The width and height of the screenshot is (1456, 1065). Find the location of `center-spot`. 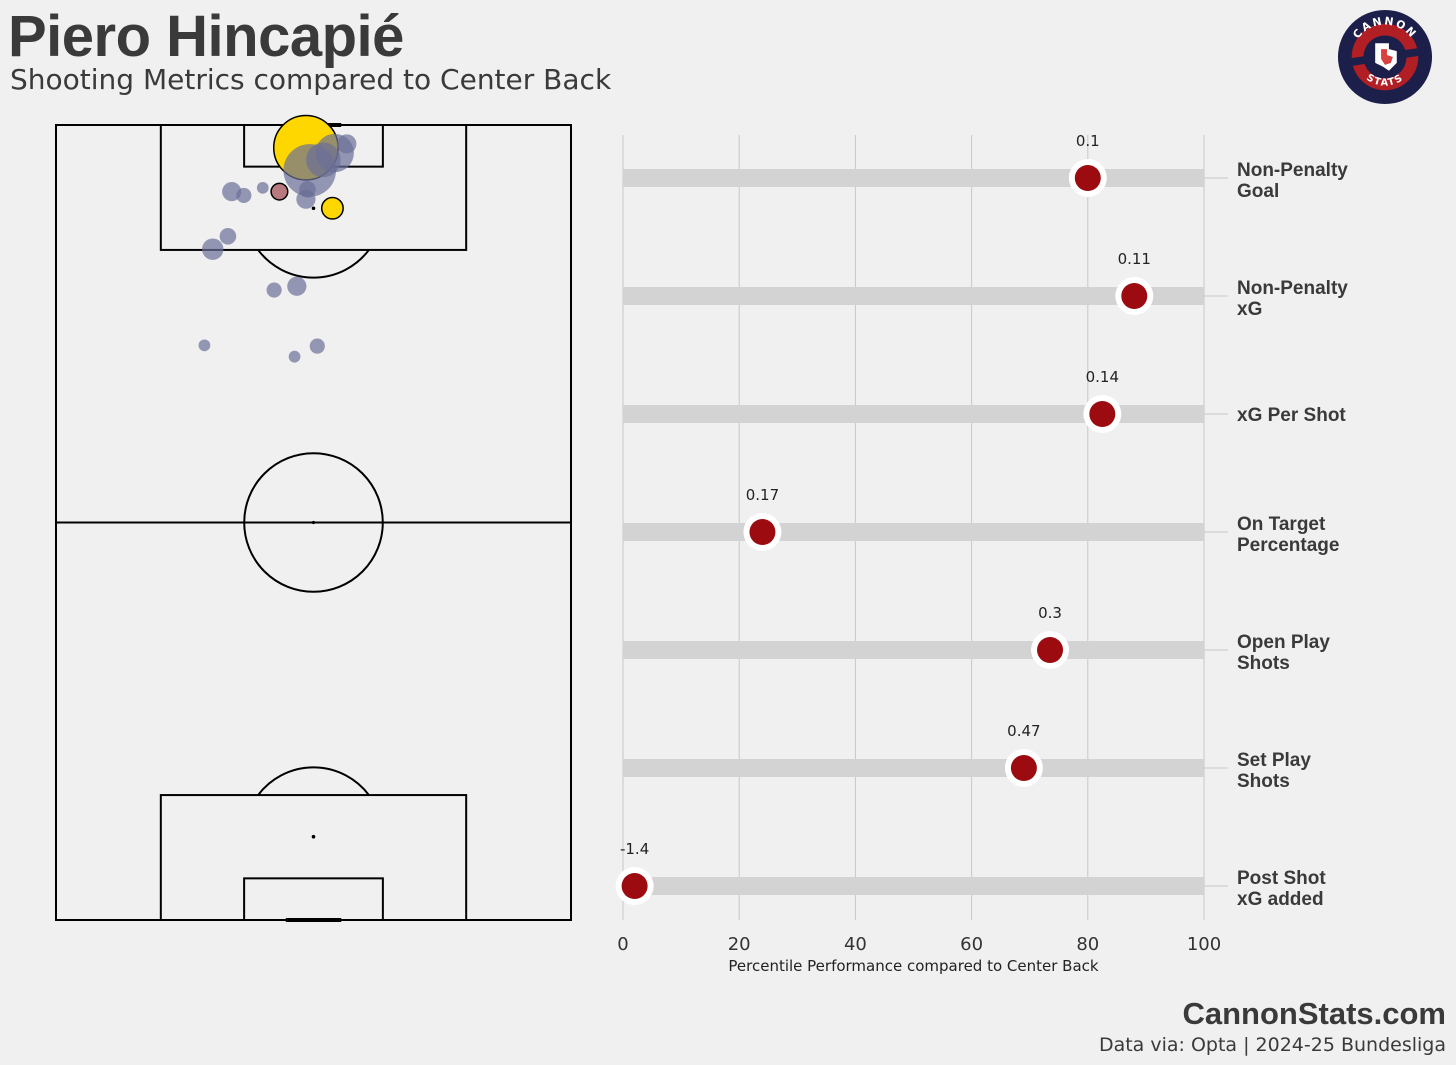

center-spot is located at coordinates (313, 522).